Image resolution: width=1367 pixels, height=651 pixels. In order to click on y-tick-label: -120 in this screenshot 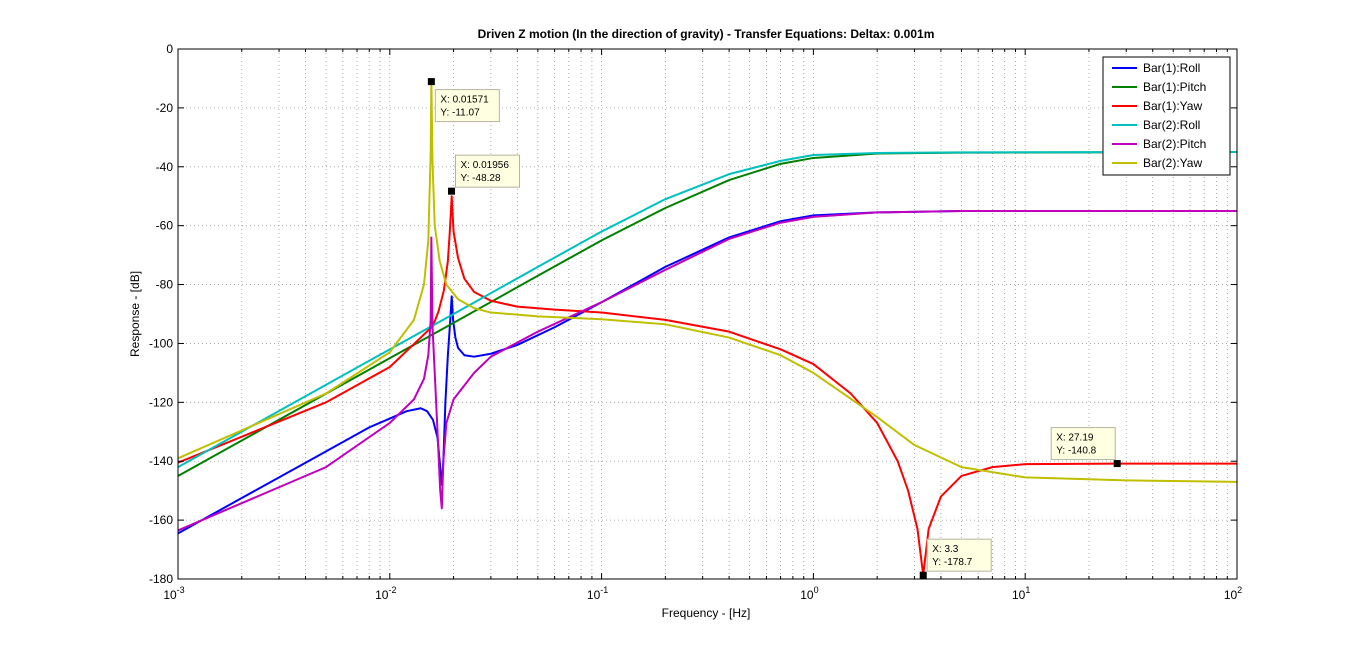, I will do `click(161, 402)`.